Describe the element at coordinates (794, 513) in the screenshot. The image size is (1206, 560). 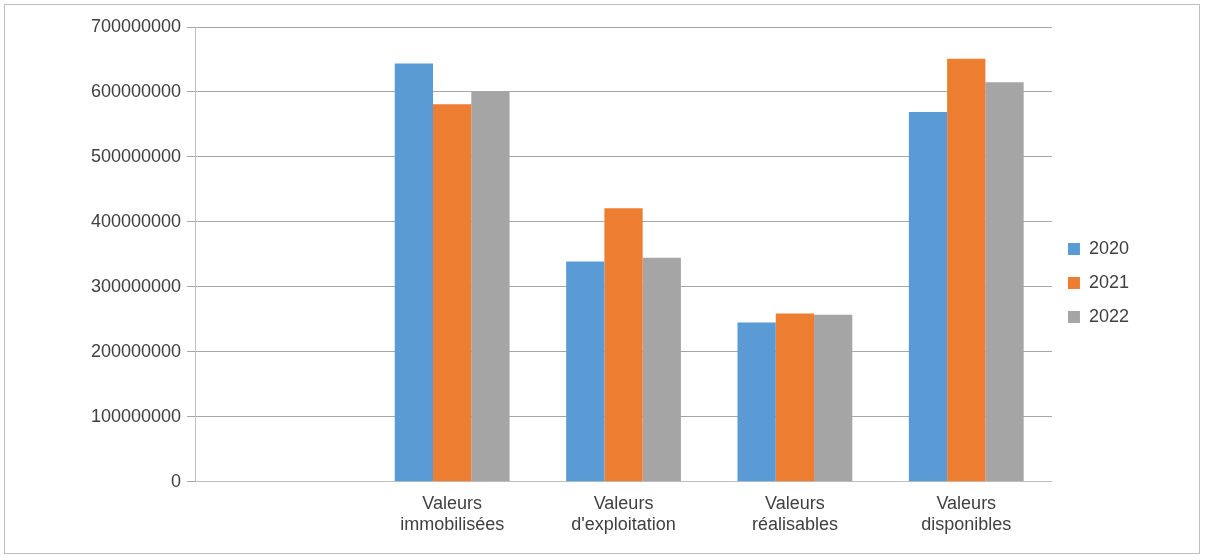
I see `x-tick-label: Valeurs réalisables` at that location.